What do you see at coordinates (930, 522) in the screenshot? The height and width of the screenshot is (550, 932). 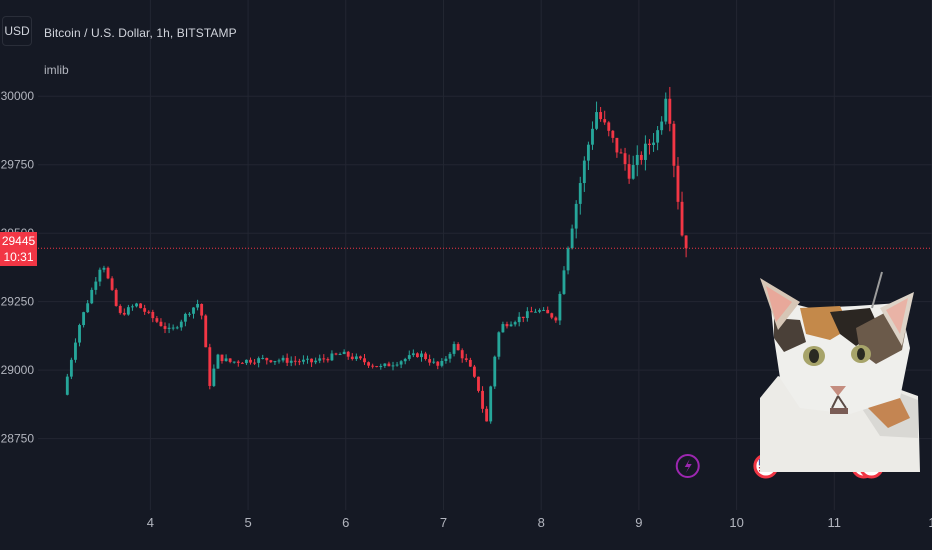 I see `x-tick-label: 1` at bounding box center [930, 522].